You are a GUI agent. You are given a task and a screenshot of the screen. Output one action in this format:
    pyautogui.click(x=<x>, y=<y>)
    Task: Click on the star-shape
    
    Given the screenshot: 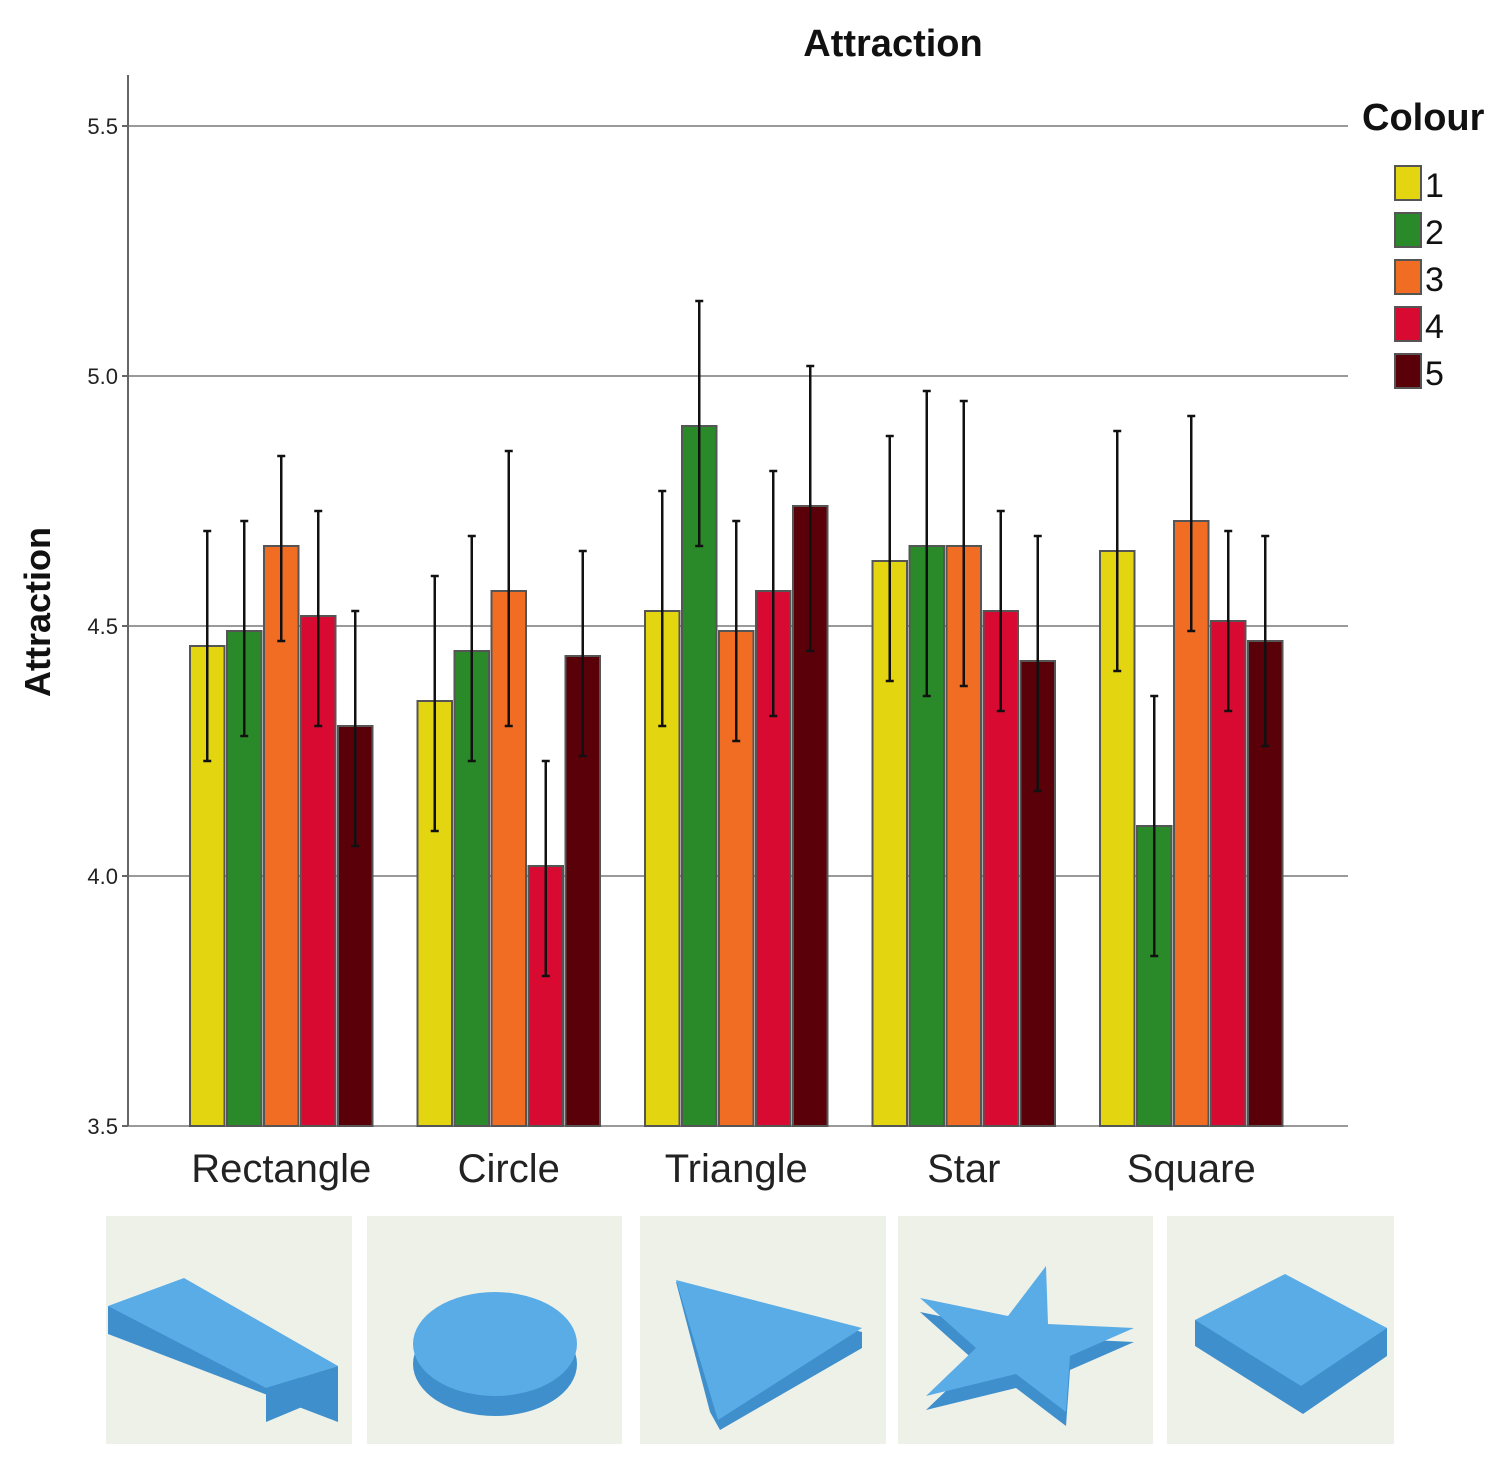 What is the action you would take?
    pyautogui.click(x=1027, y=1339)
    